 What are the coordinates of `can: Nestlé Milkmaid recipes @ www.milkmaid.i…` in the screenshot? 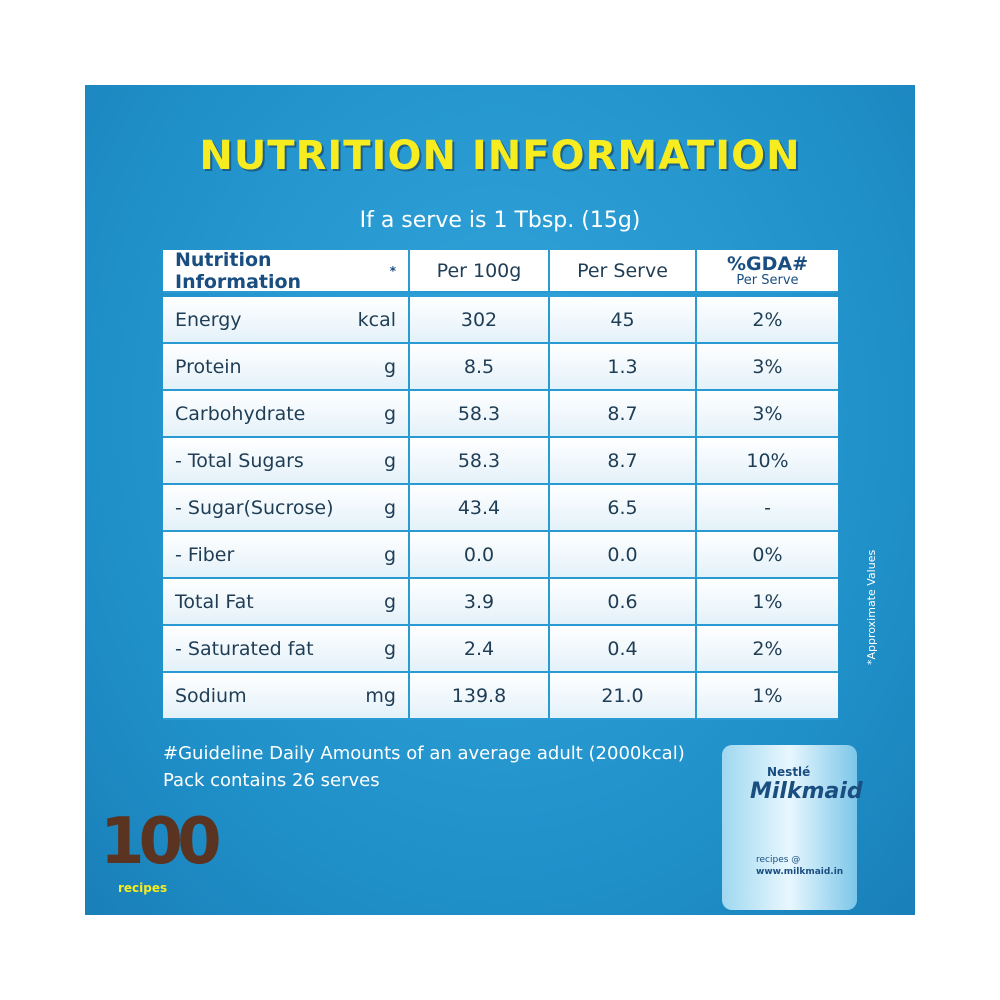 It's located at (792, 827).